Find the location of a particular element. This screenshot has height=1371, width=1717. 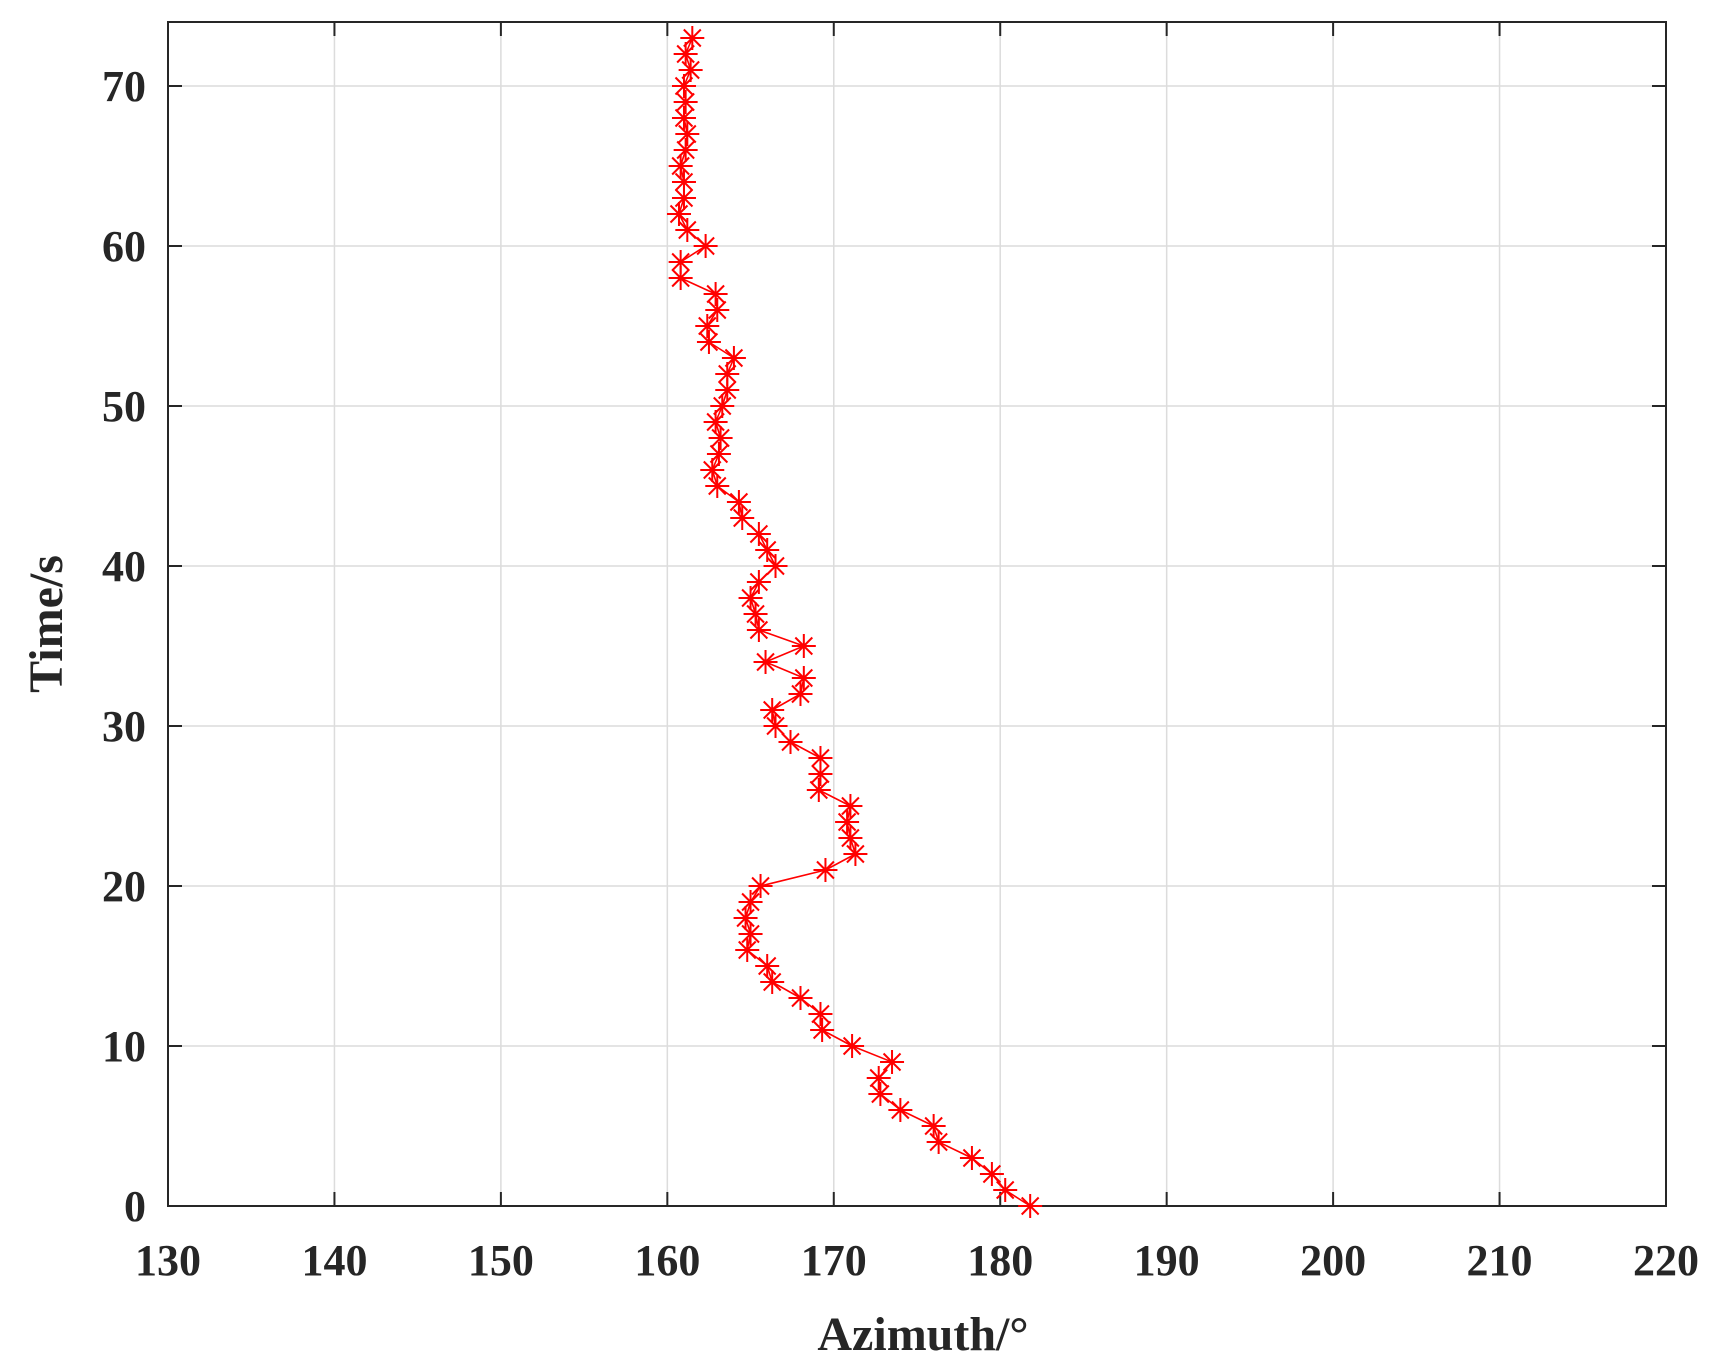

y-tick-label: 10 is located at coordinates (124, 1046).